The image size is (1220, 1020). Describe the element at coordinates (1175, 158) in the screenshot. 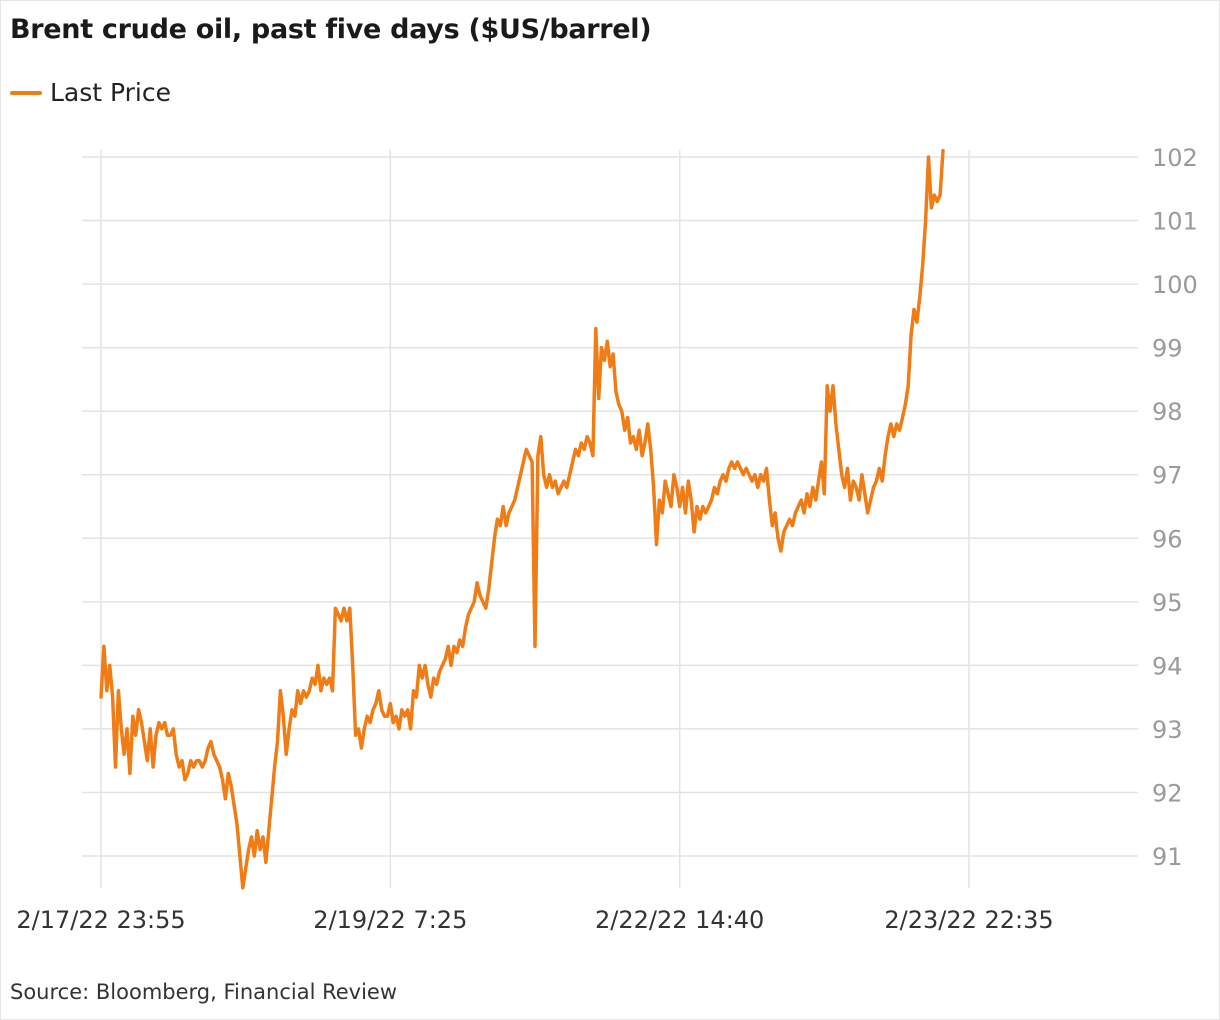

I see `y-tick-label: 102` at that location.